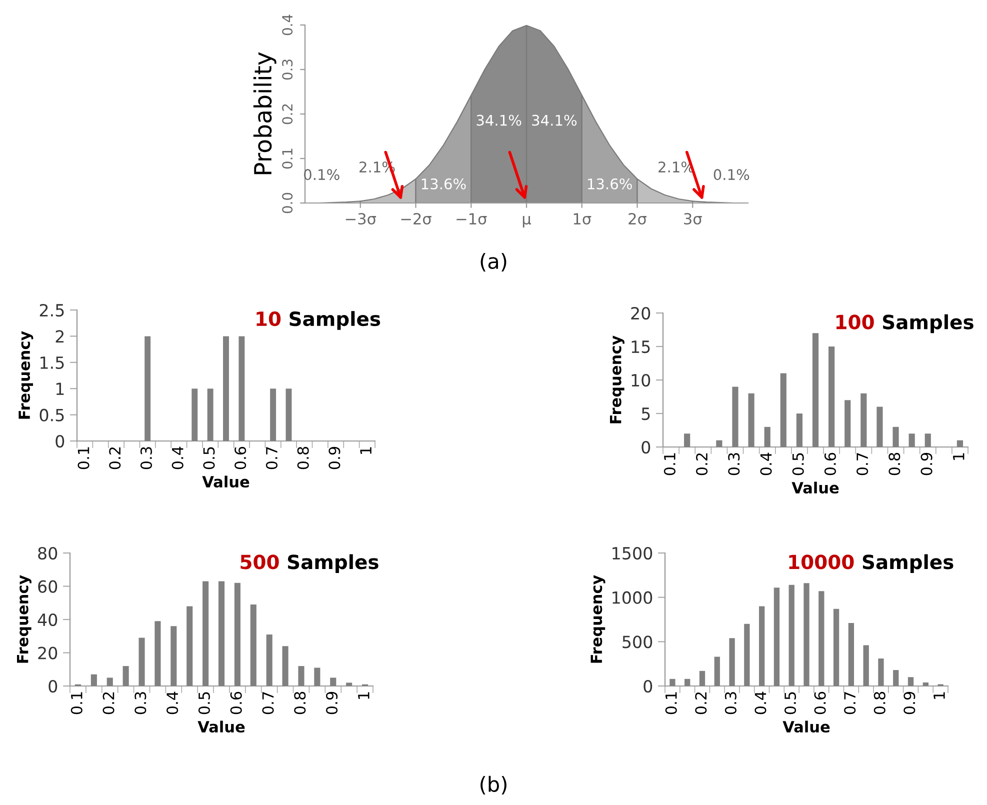 The width and height of the screenshot is (987, 805). Describe the element at coordinates (444, 184) in the screenshot. I see `series-label: 13.6%` at that location.